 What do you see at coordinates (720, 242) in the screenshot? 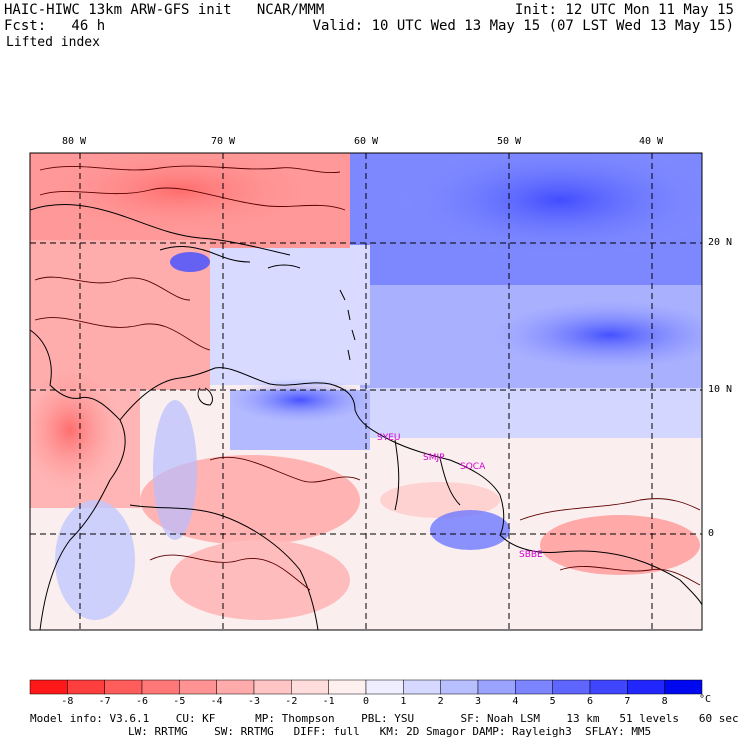
I see `lat-label-20n: 20 N` at bounding box center [720, 242].